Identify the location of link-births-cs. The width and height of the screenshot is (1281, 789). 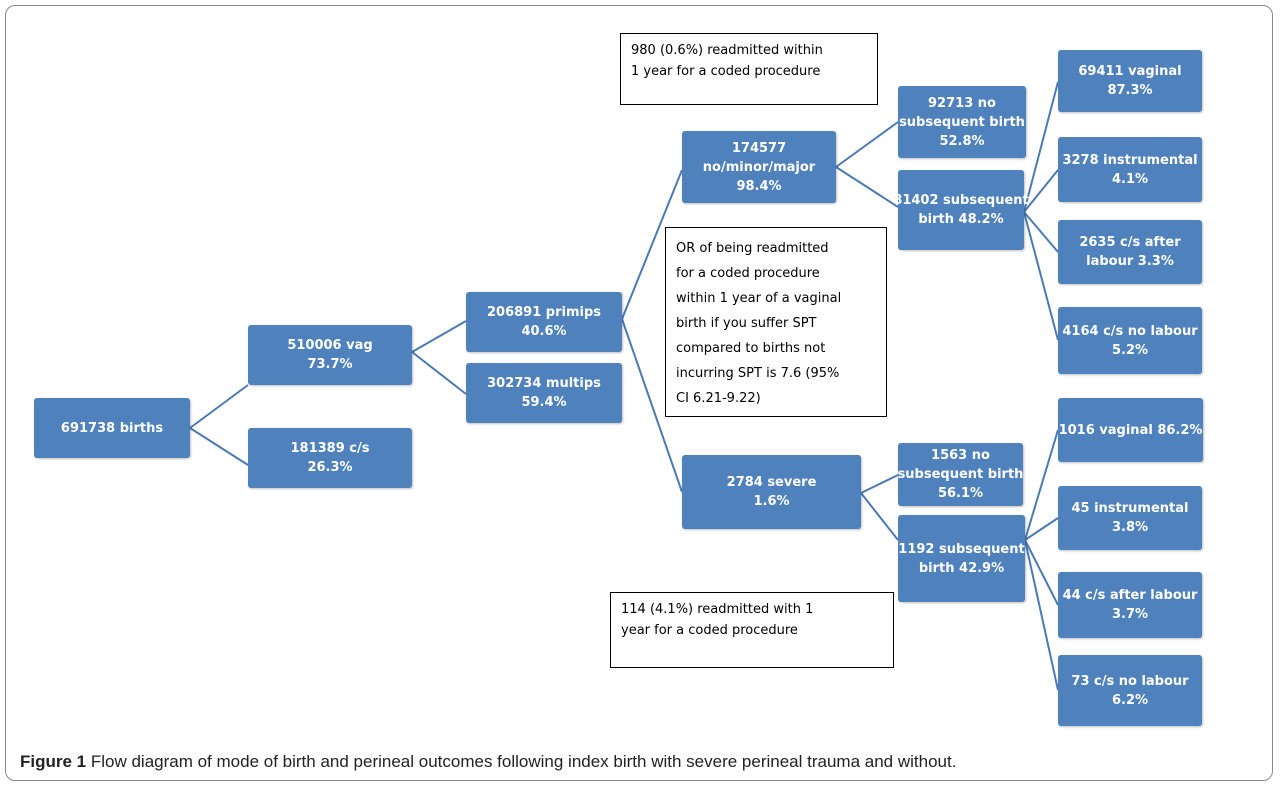
(219, 446).